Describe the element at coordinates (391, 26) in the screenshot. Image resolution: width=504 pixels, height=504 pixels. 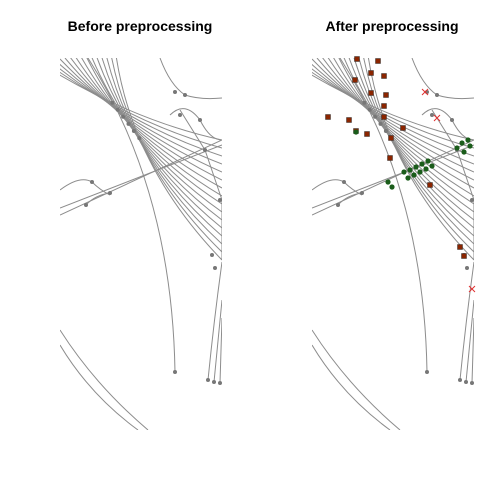
I see `panel-title: After preprocessing` at that location.